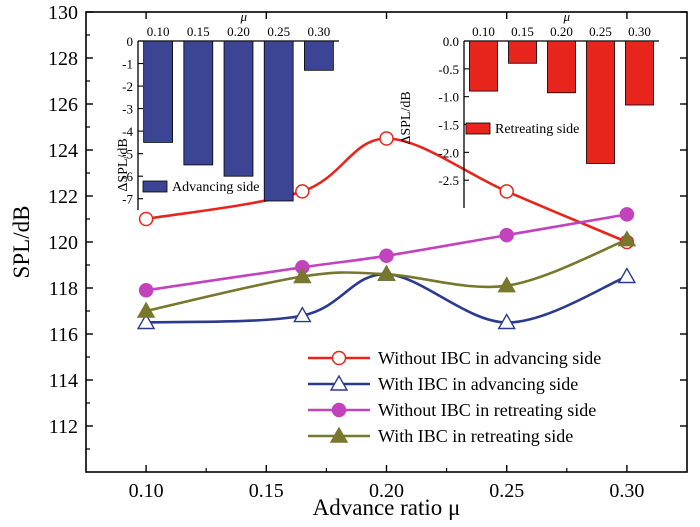 This screenshot has width=700, height=527. Describe the element at coordinates (537, 129) in the screenshot. I see `inset-legend-label: Retreating side` at that location.